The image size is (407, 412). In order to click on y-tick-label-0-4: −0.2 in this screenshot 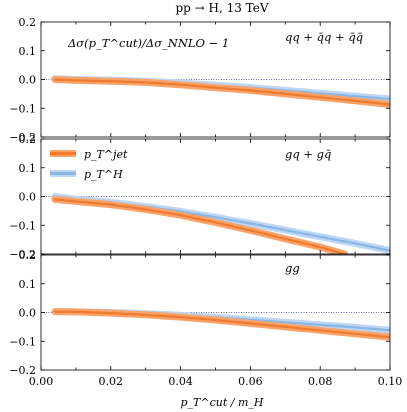, I will do `click(22, 137)`.